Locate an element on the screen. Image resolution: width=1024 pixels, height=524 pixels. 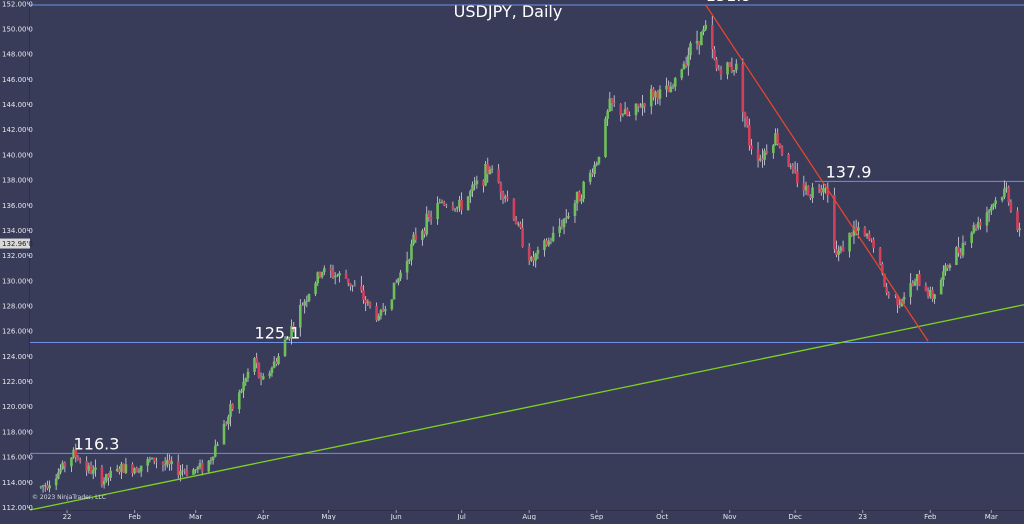
x-tick-label: 22 is located at coordinates (67, 516).